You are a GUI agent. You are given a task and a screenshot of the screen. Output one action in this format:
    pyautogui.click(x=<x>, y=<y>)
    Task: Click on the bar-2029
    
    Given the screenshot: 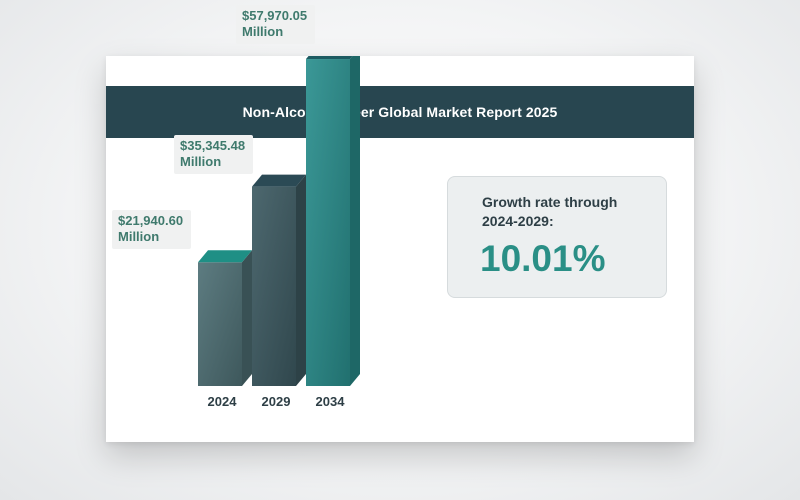 What is the action you would take?
    pyautogui.click(x=274, y=286)
    